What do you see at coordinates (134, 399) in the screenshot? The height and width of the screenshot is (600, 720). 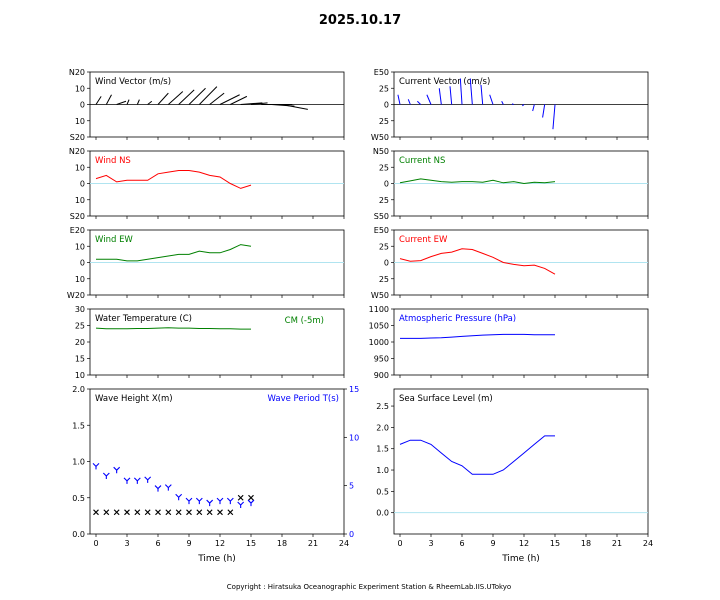 I see `panel-title: Wave Height X(m)` at bounding box center [134, 399].